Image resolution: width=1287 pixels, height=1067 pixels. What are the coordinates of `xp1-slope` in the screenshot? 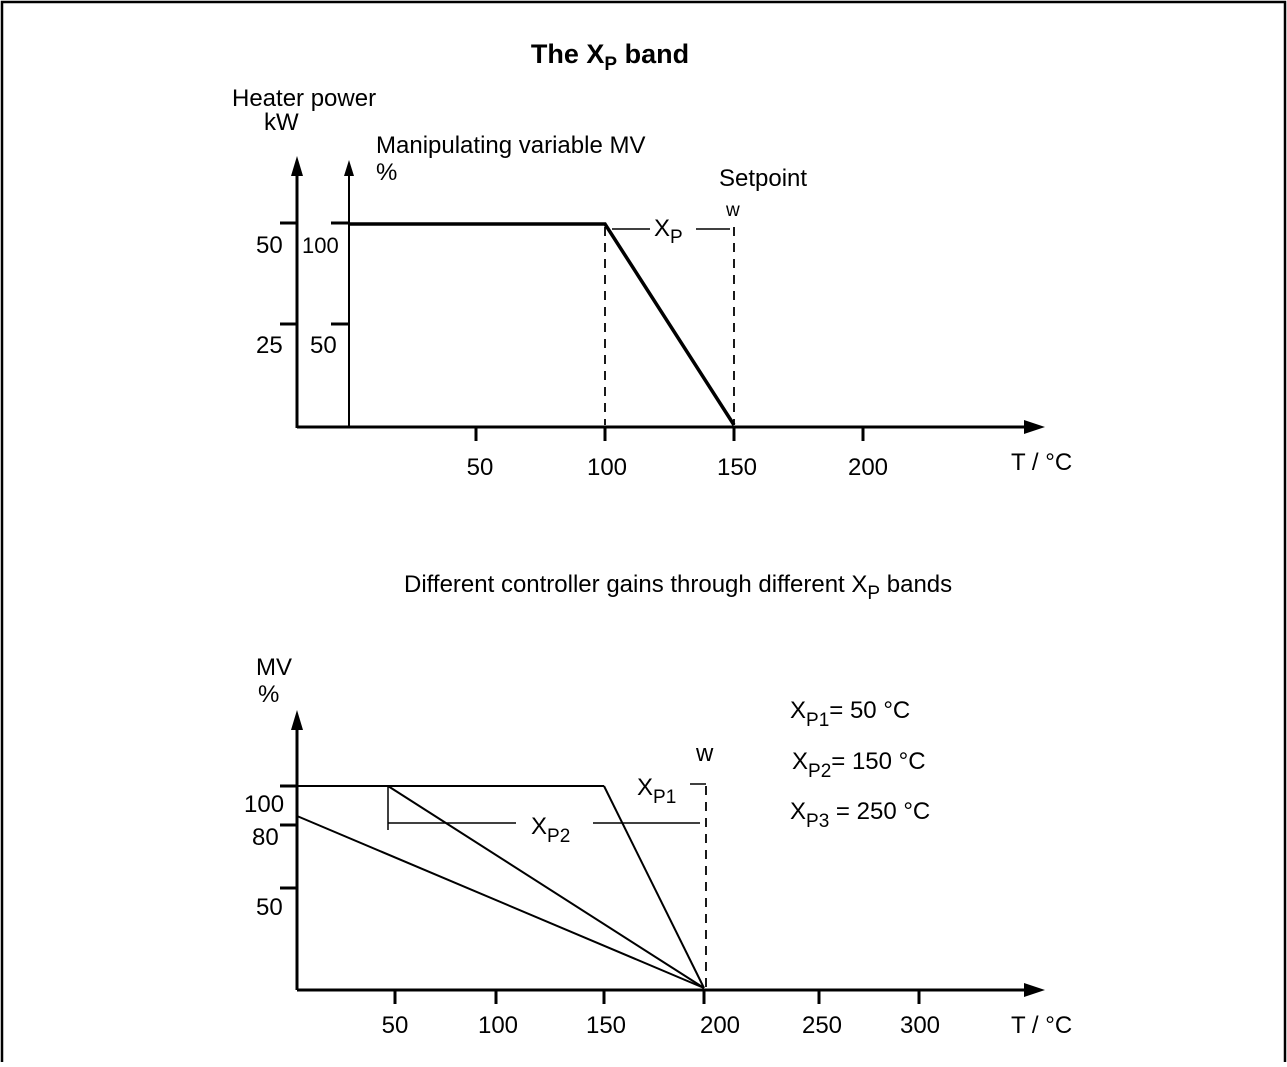 It's located at (654, 887).